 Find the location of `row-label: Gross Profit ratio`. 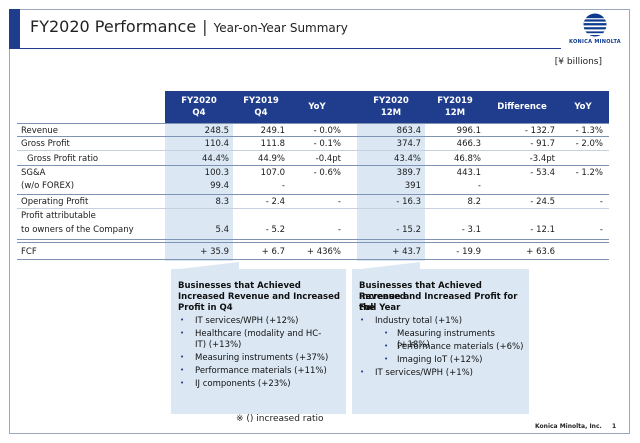

row-label: Gross Profit ratio is located at coordinates (63, 159).